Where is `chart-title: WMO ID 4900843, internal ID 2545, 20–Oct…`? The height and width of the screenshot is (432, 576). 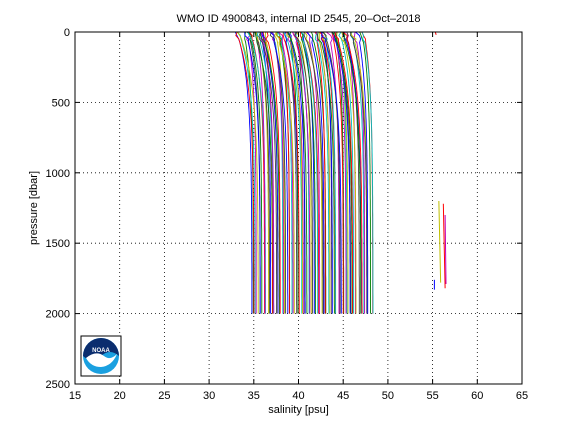
chart-title: WMO ID 4900843, internal ID 2545, 20–Oct… is located at coordinates (299, 19).